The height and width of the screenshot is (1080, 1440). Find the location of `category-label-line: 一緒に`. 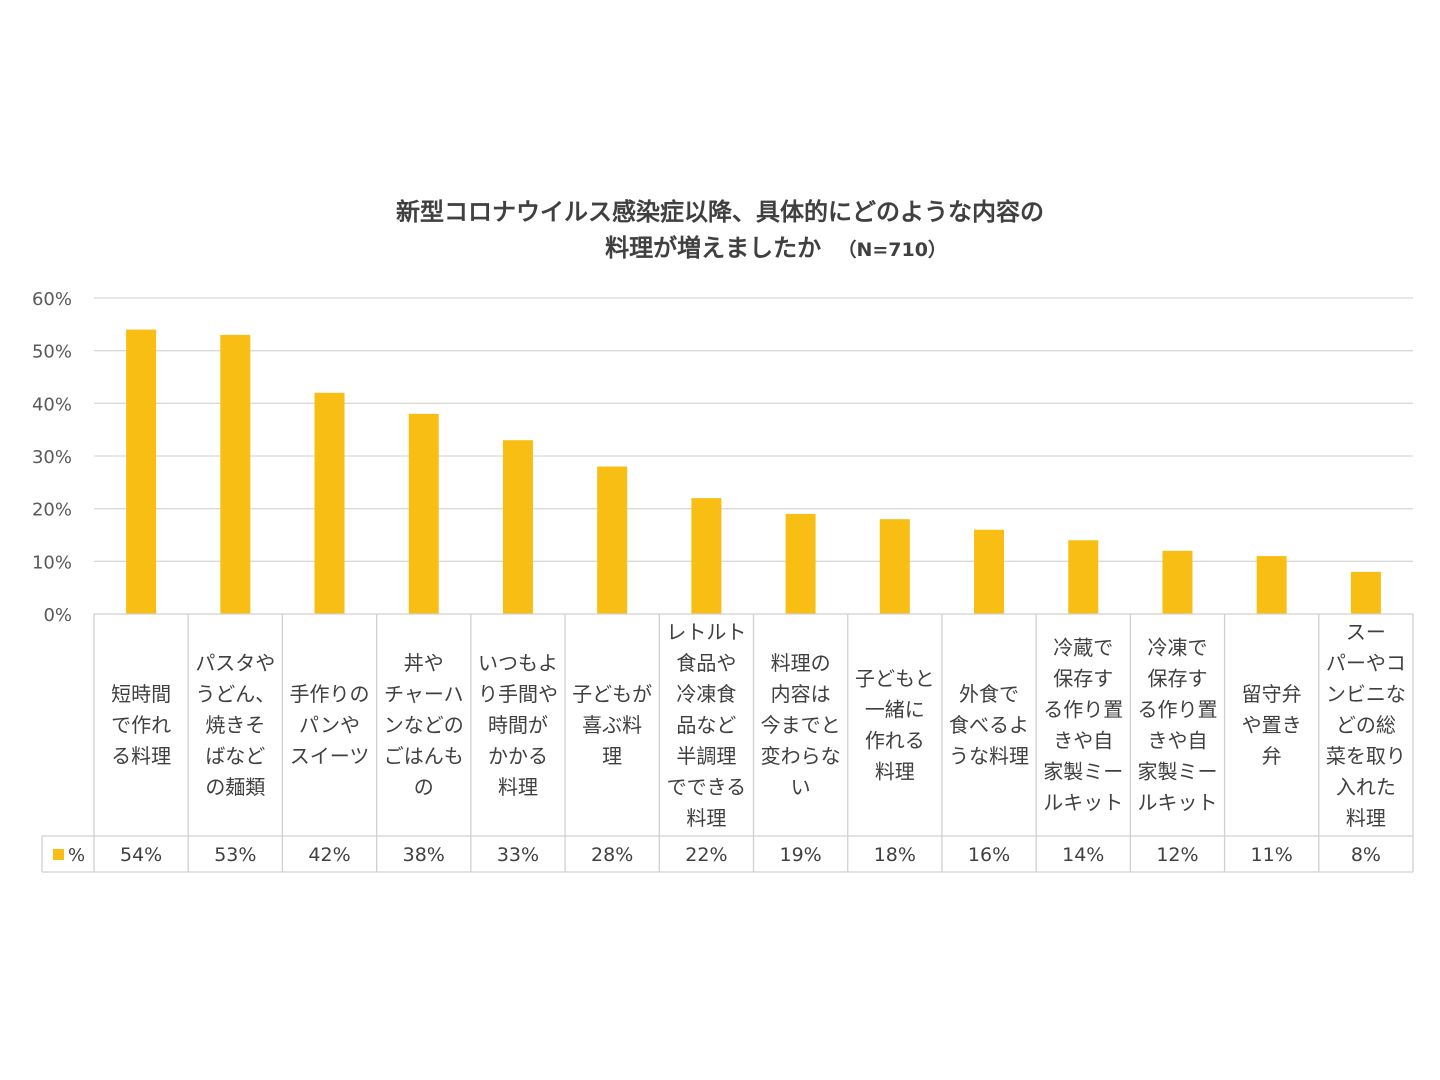

category-label-line: 一緒に is located at coordinates (895, 710).